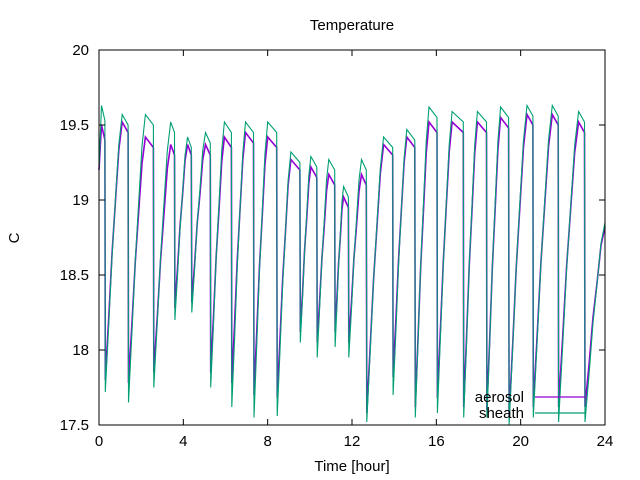 The width and height of the screenshot is (640, 480). What do you see at coordinates (501, 413) in the screenshot?
I see `legend-label-sheath: sheath` at bounding box center [501, 413].